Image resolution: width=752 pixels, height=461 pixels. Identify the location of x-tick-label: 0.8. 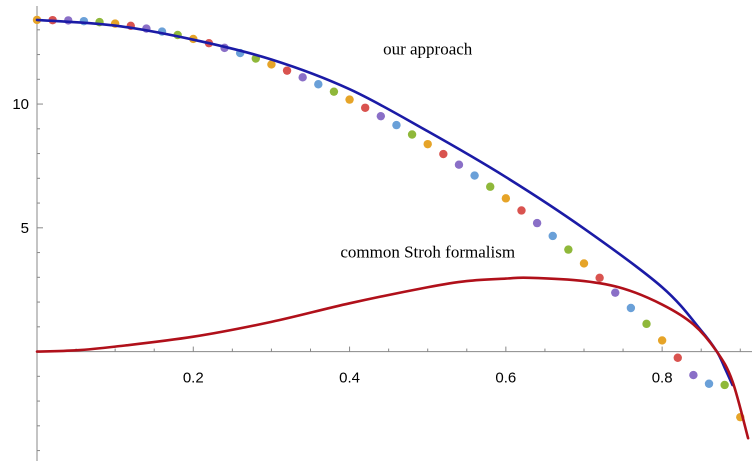
(662, 378).